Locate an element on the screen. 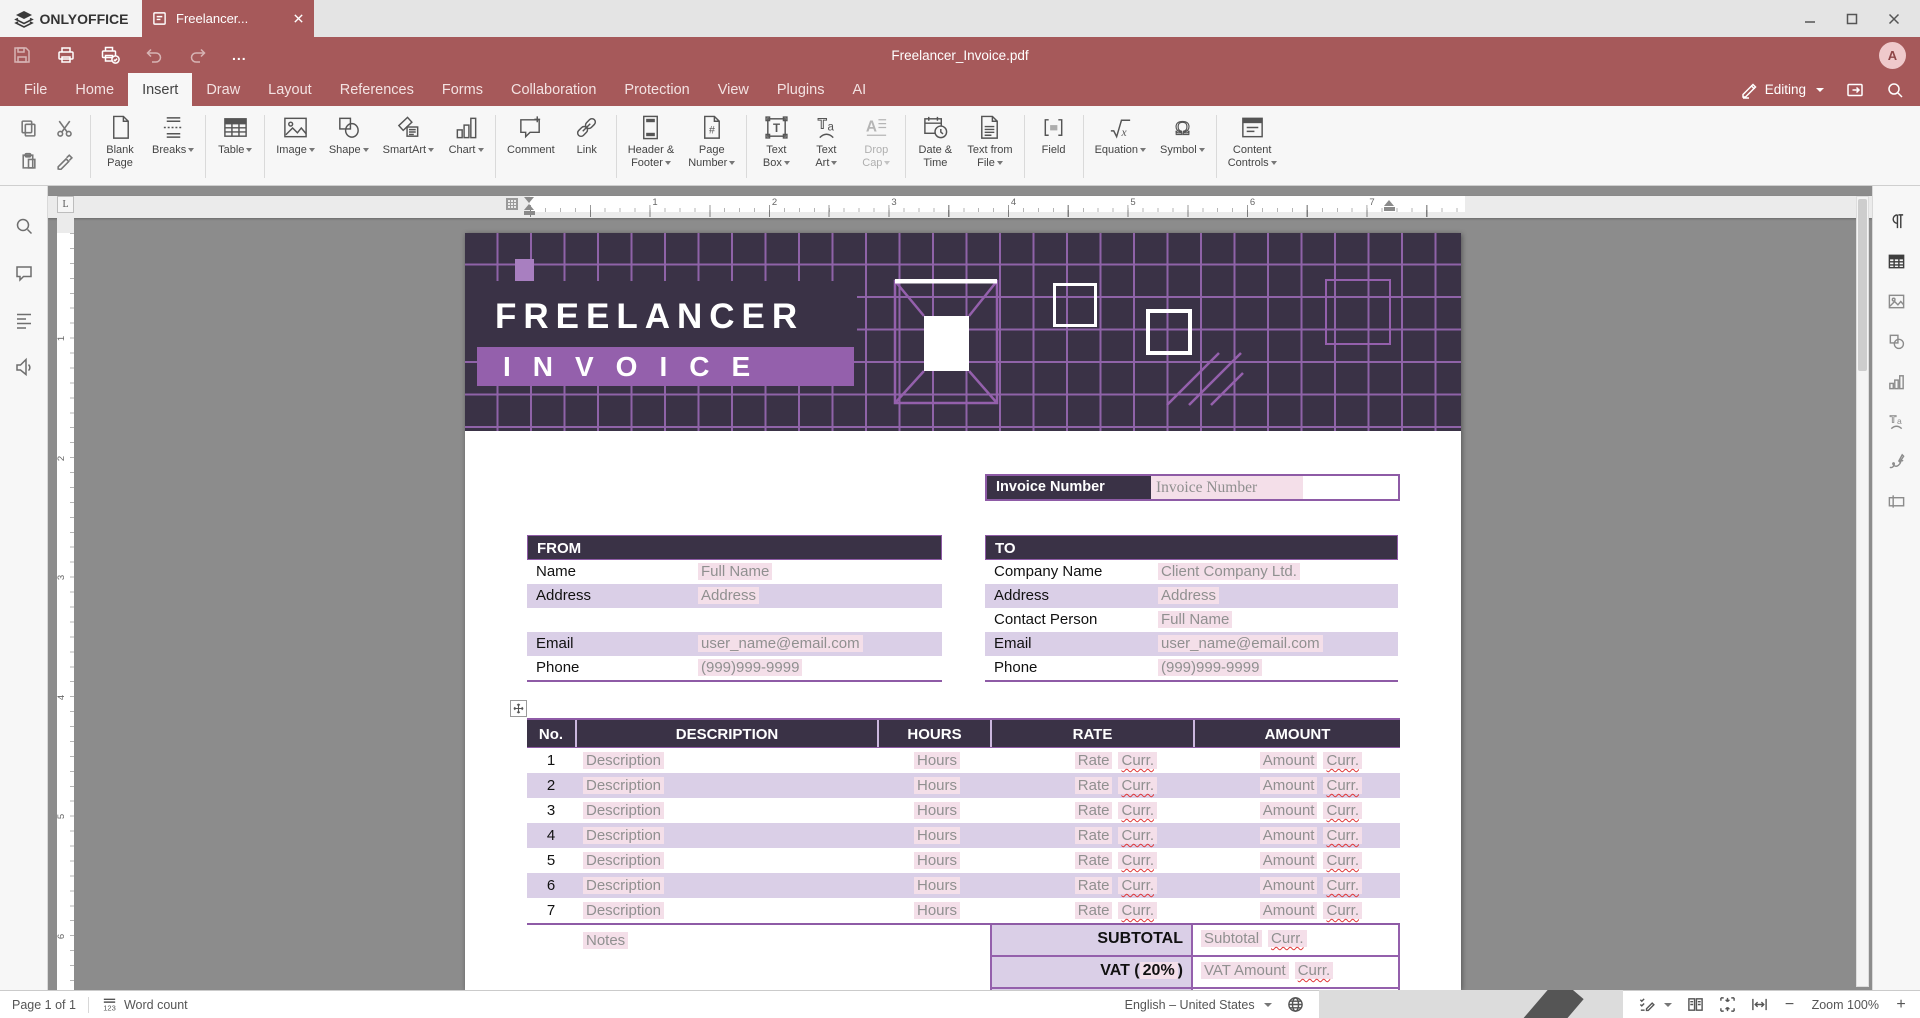 The image size is (1920, 1018). shape-settings-icon is located at coordinates (1896, 341).